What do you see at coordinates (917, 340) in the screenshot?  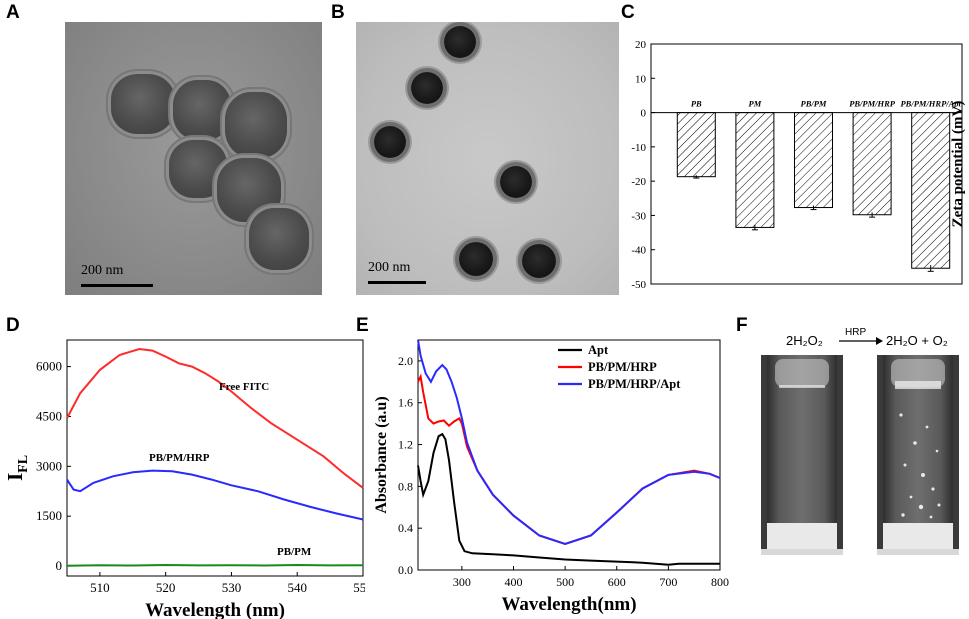 I see `reaction-products: 2H₂O + O₂` at bounding box center [917, 340].